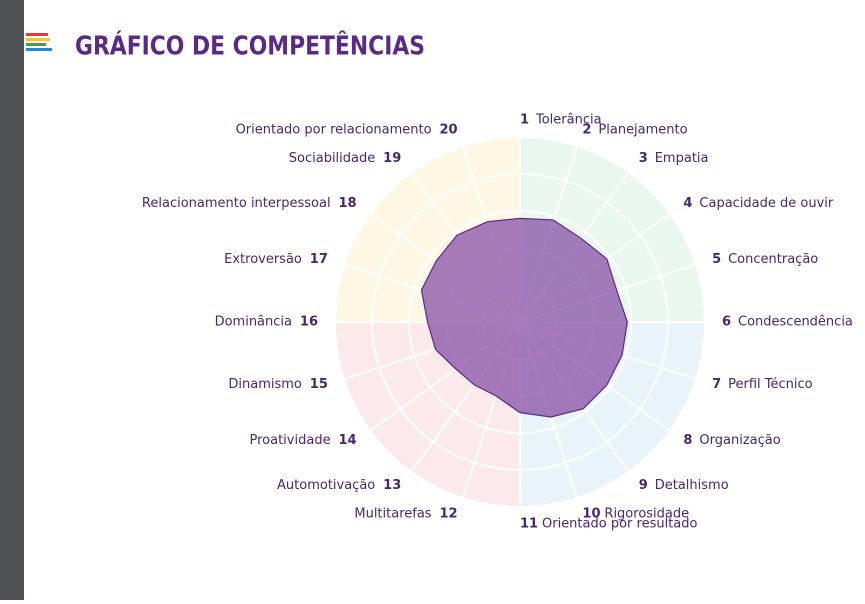 The width and height of the screenshot is (865, 604). What do you see at coordinates (332, 158) in the screenshot?
I see `axis-label: Sociabilidade` at bounding box center [332, 158].